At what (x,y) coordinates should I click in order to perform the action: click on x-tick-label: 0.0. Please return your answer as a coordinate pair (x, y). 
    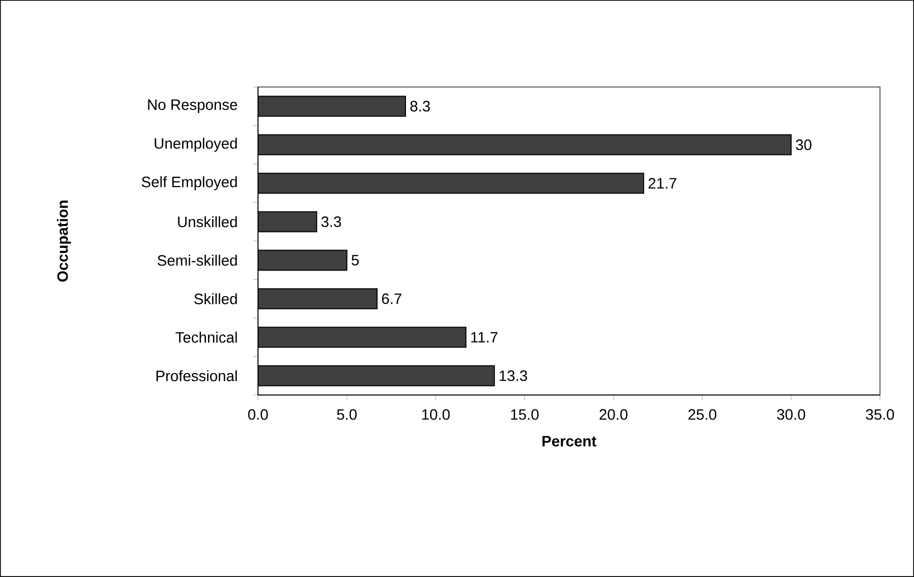
    Looking at the image, I should click on (258, 414).